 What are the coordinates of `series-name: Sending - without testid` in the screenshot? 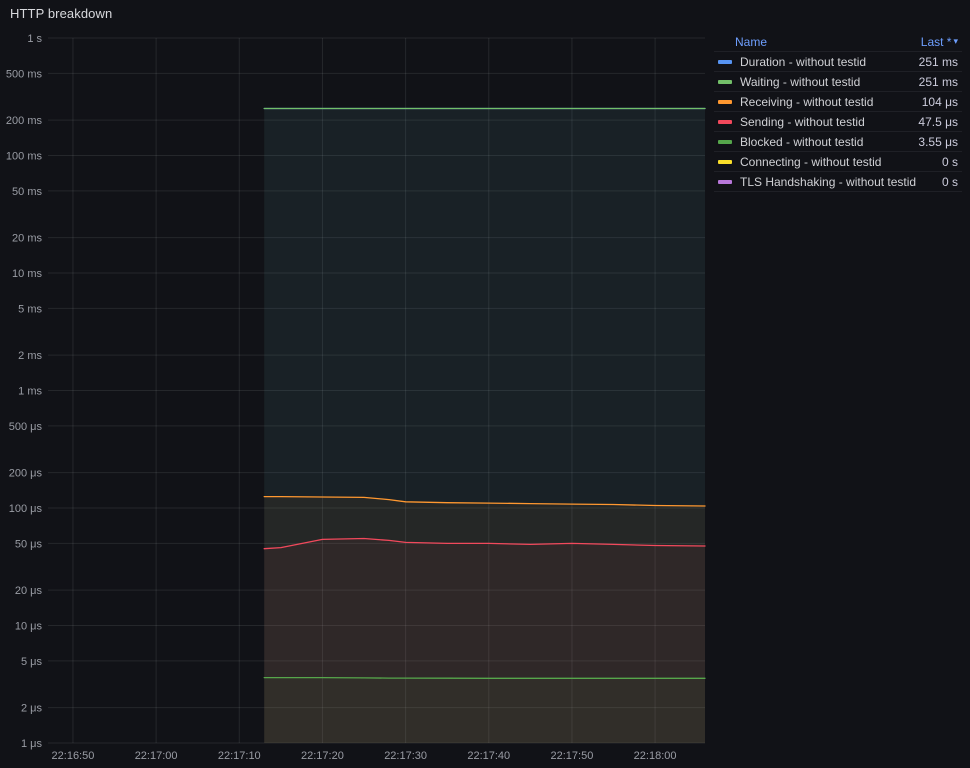 It's located at (802, 121).